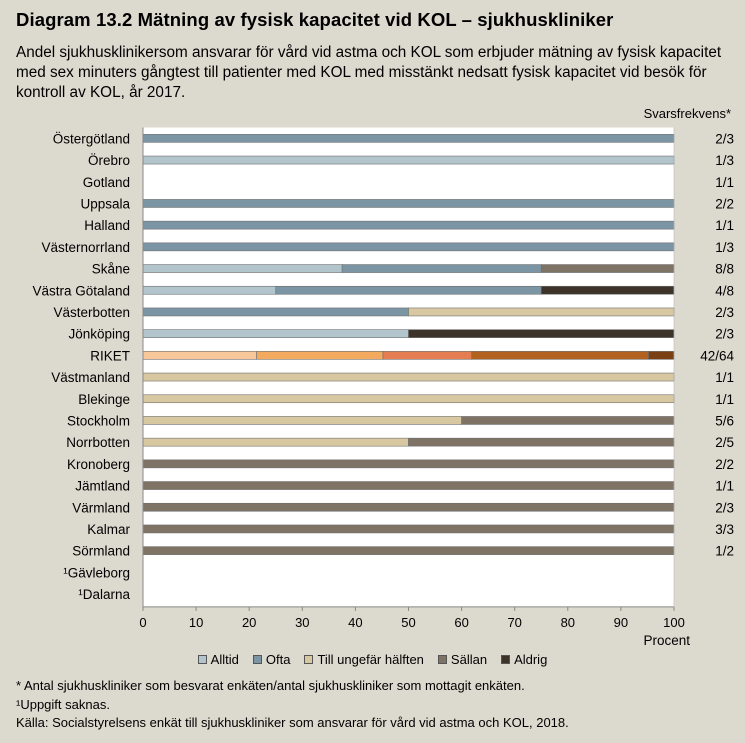  What do you see at coordinates (107, 225) in the screenshot?
I see `category-label: Halland` at bounding box center [107, 225].